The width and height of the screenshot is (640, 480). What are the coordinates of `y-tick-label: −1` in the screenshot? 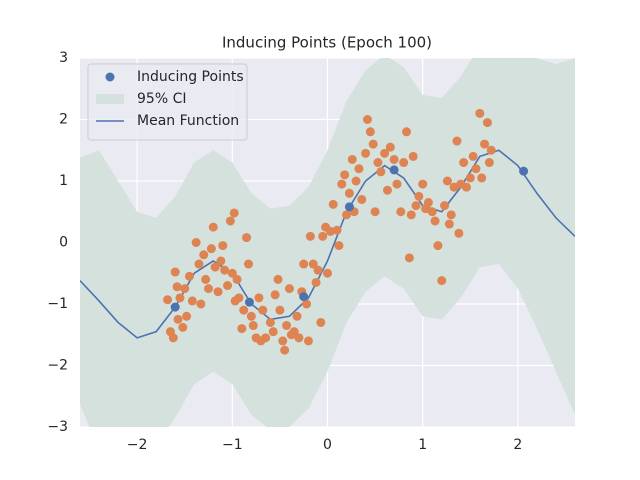 It's located at (57, 304).